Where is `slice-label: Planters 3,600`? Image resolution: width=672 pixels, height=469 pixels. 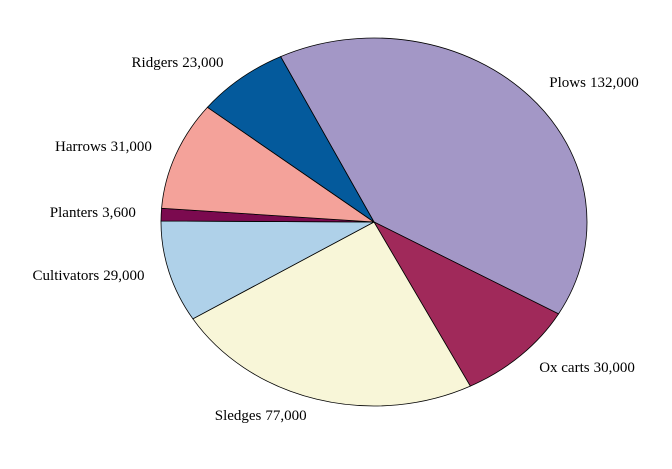 slice-label: Planters 3,600 is located at coordinates (93, 213).